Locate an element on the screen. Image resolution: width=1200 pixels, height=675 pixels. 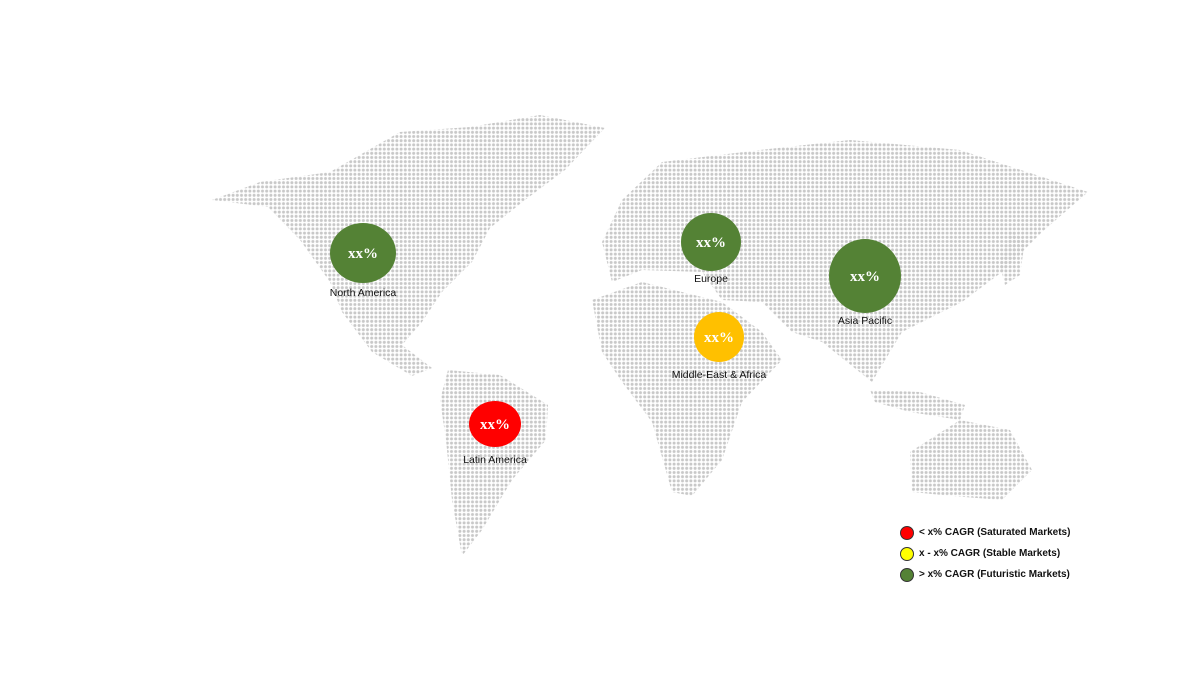
bubble-value-europe: xx% is located at coordinates (711, 243).